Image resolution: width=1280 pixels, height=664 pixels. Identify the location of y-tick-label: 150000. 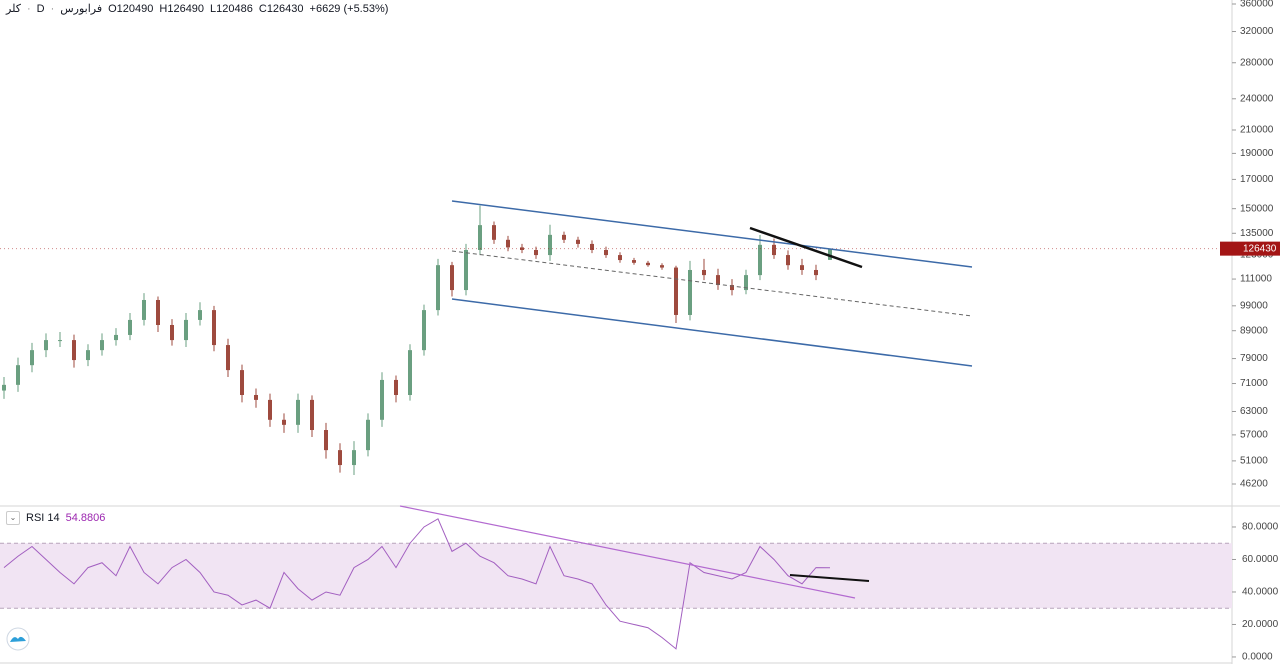
(1257, 208).